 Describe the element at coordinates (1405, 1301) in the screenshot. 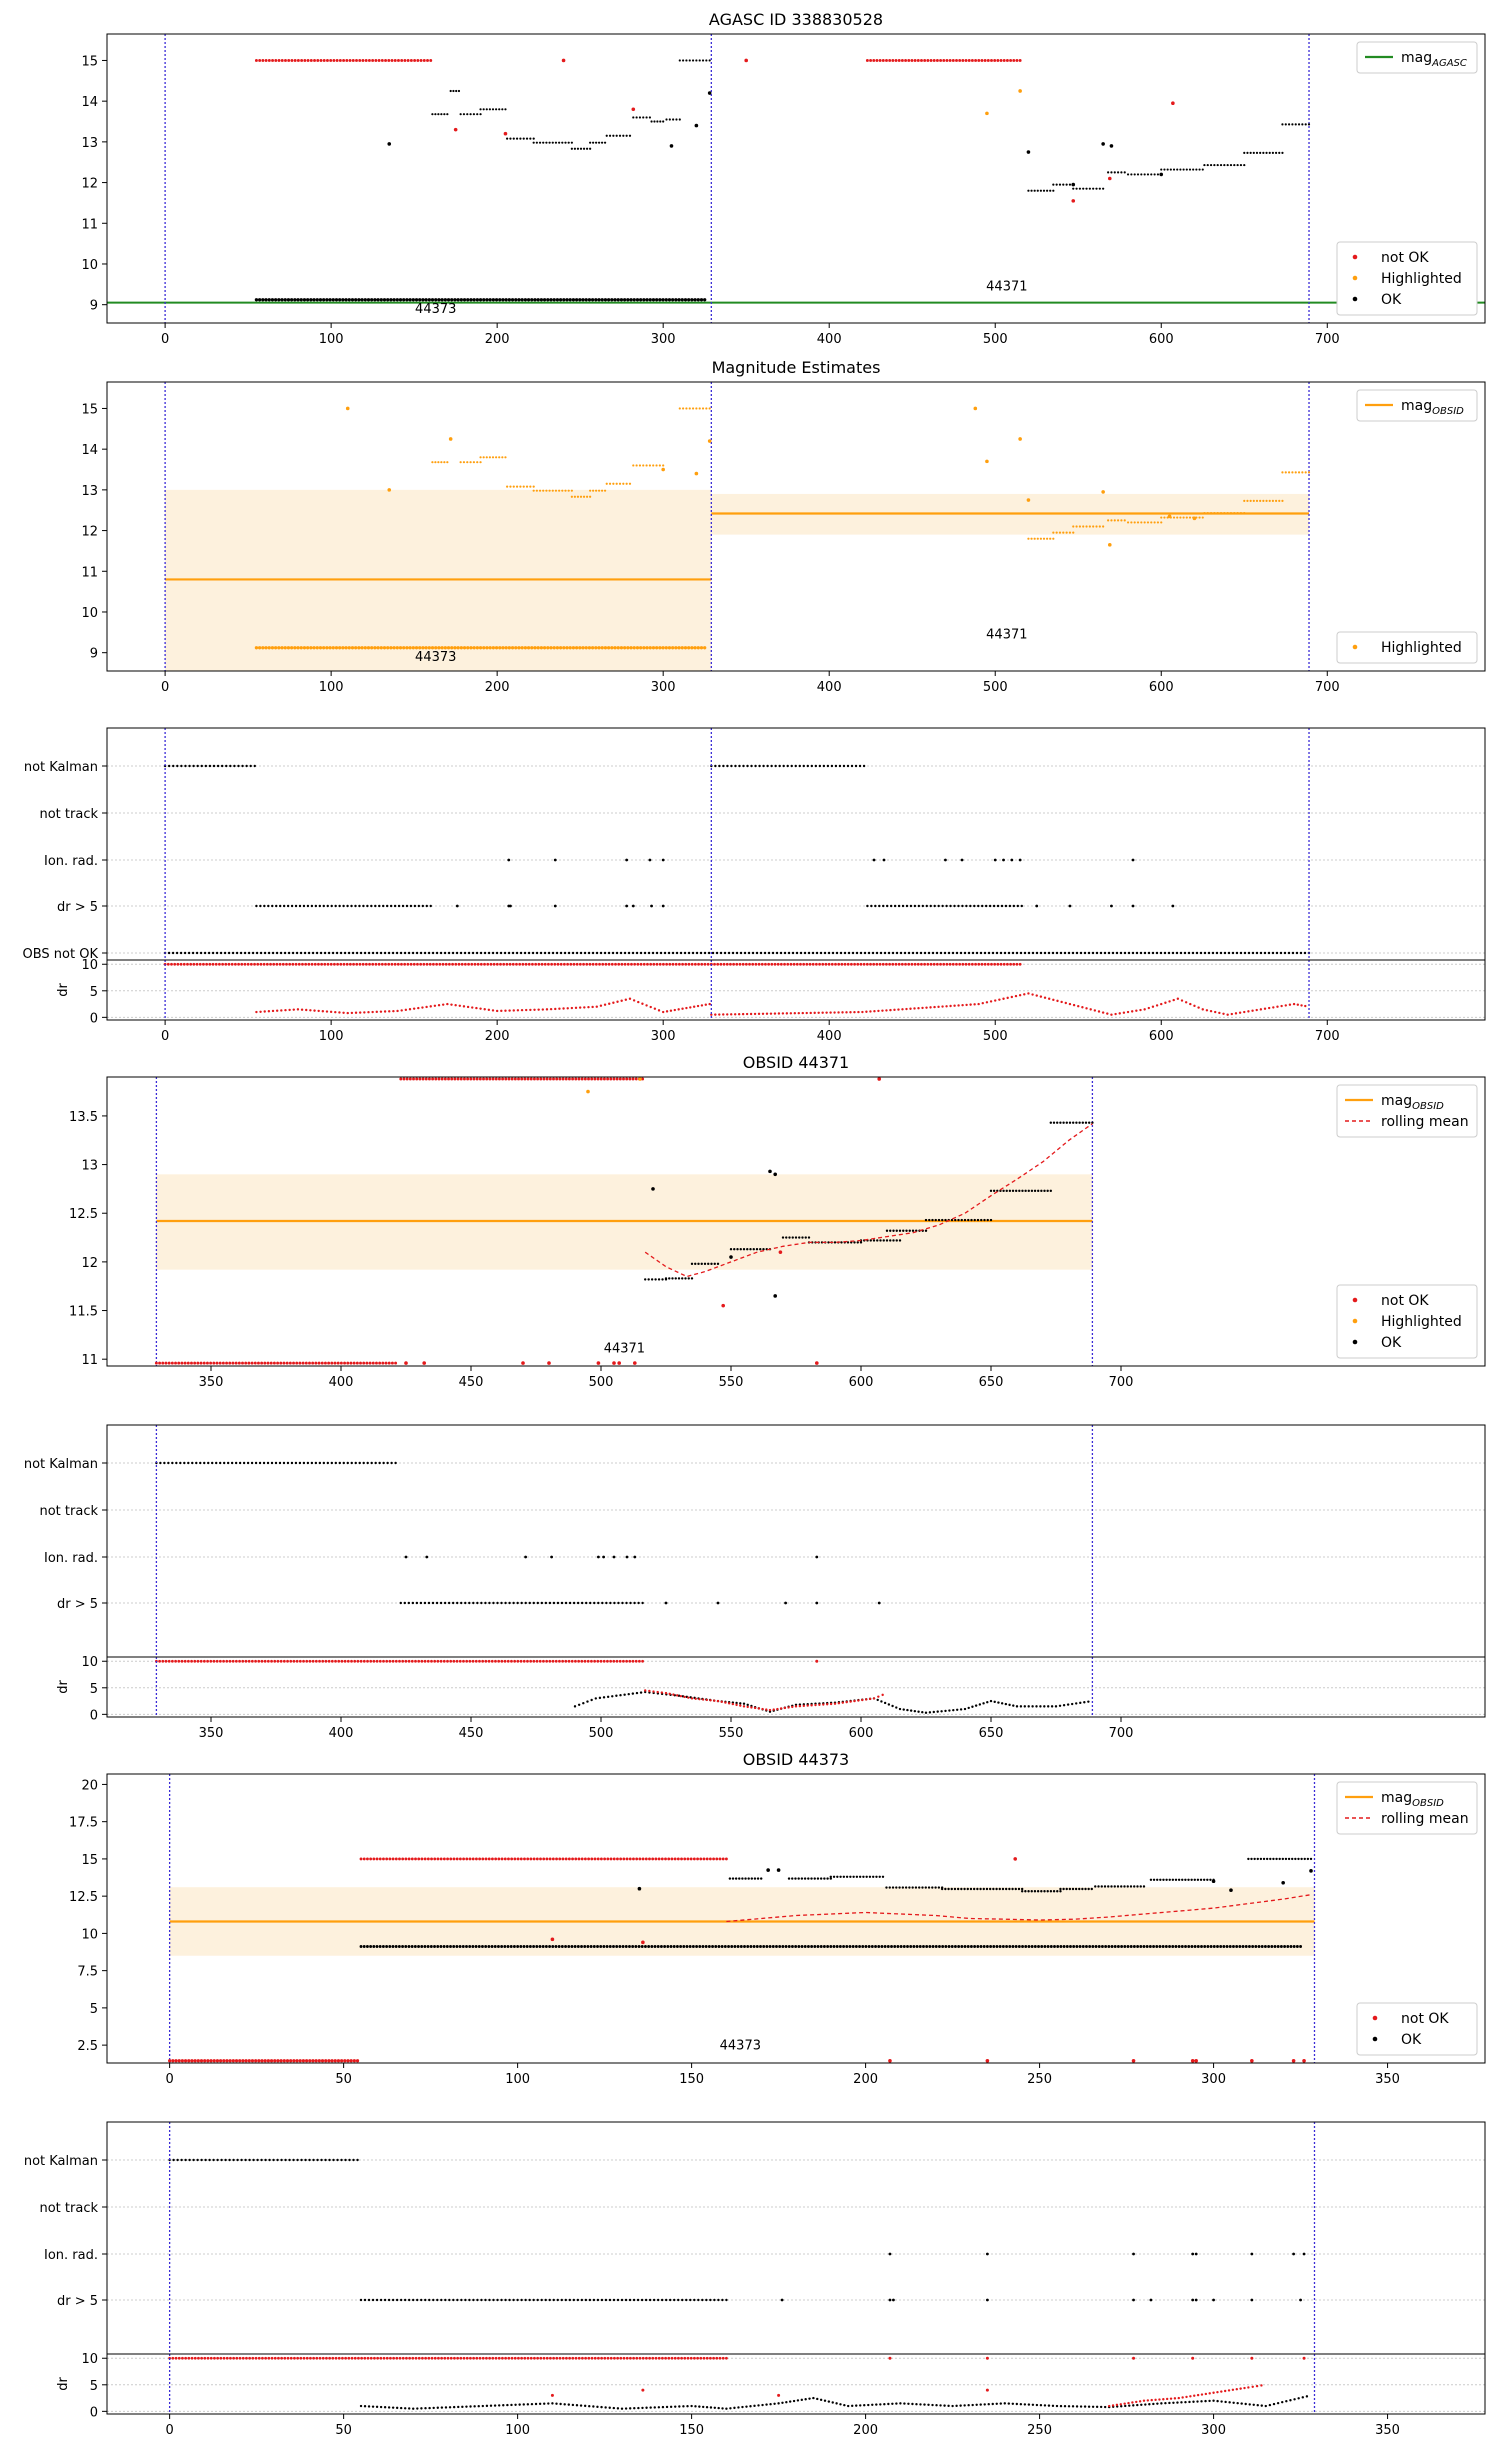

I see `legend-label: not OK` at that location.